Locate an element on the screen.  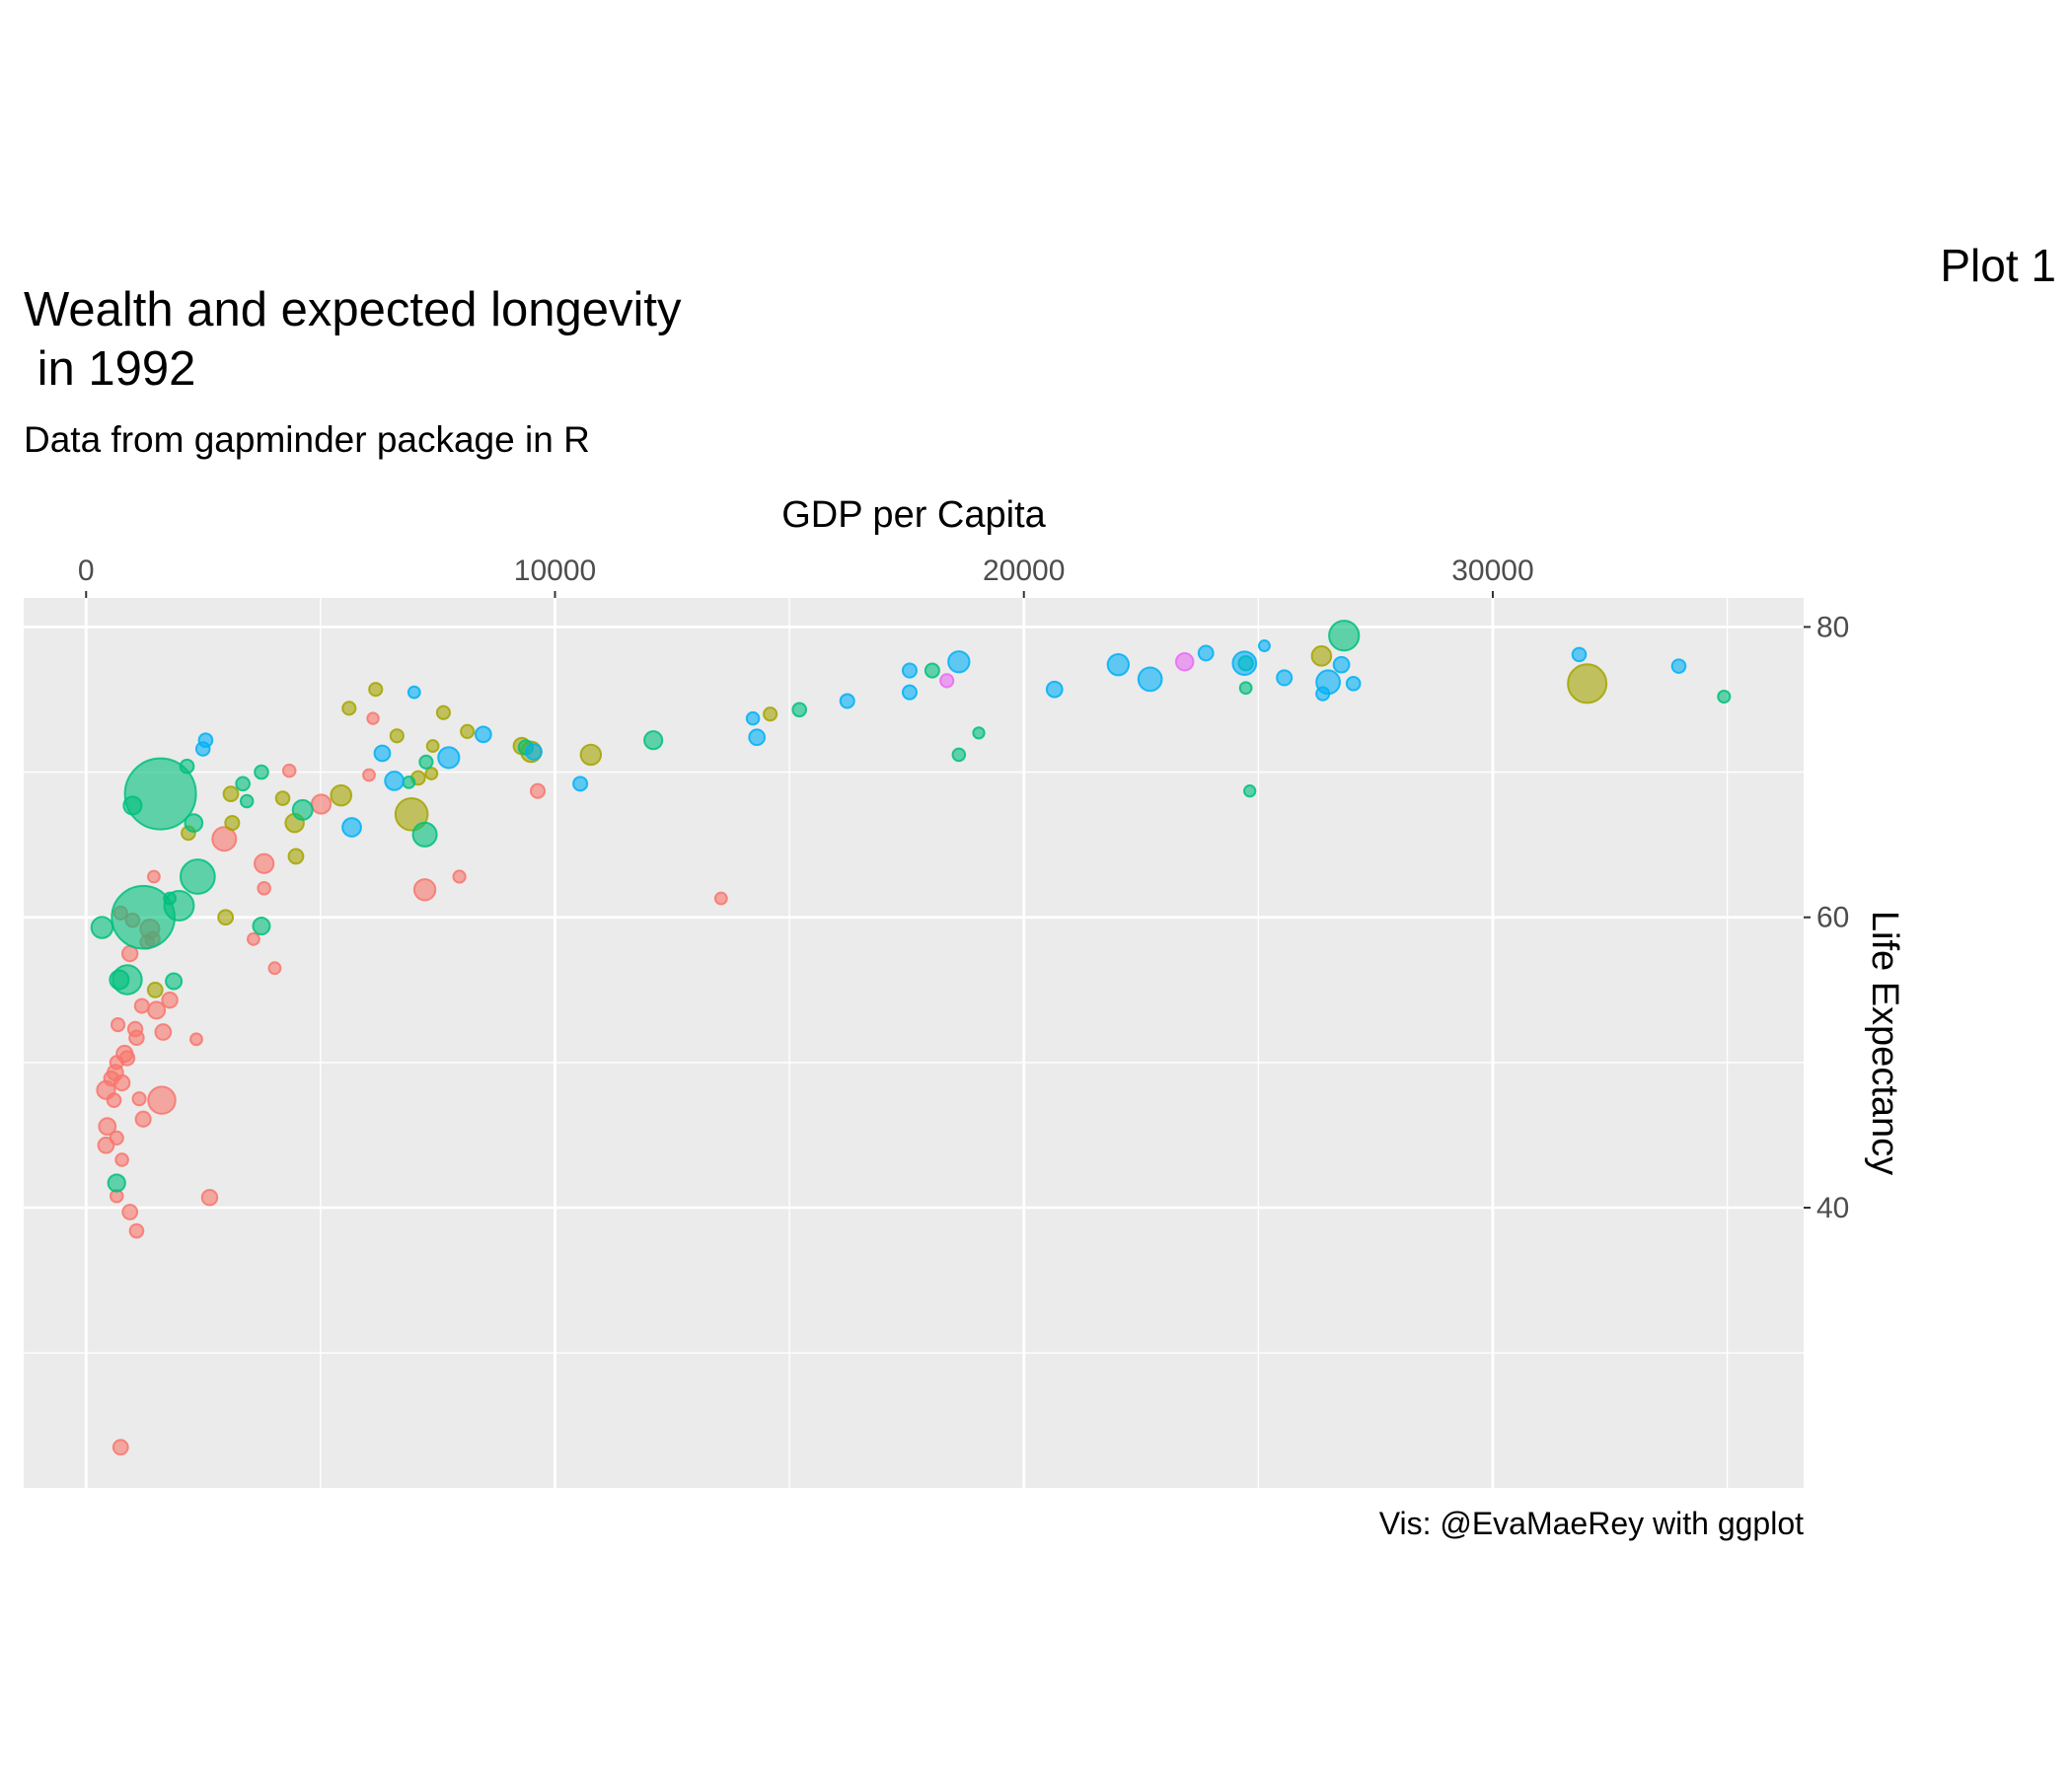
plot-tag: Plot 1 is located at coordinates (1998, 266).